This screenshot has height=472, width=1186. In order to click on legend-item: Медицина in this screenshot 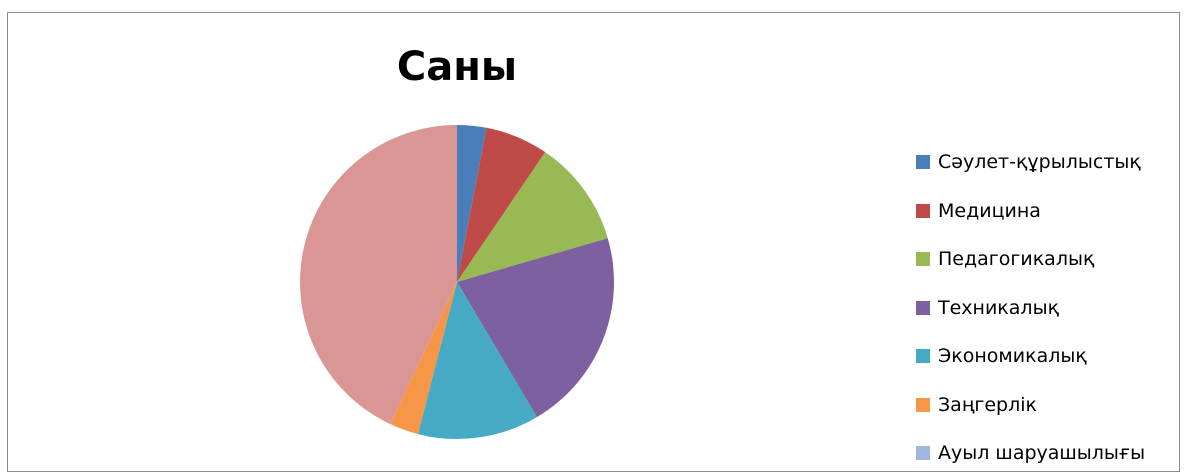, I will do `click(978, 211)`.